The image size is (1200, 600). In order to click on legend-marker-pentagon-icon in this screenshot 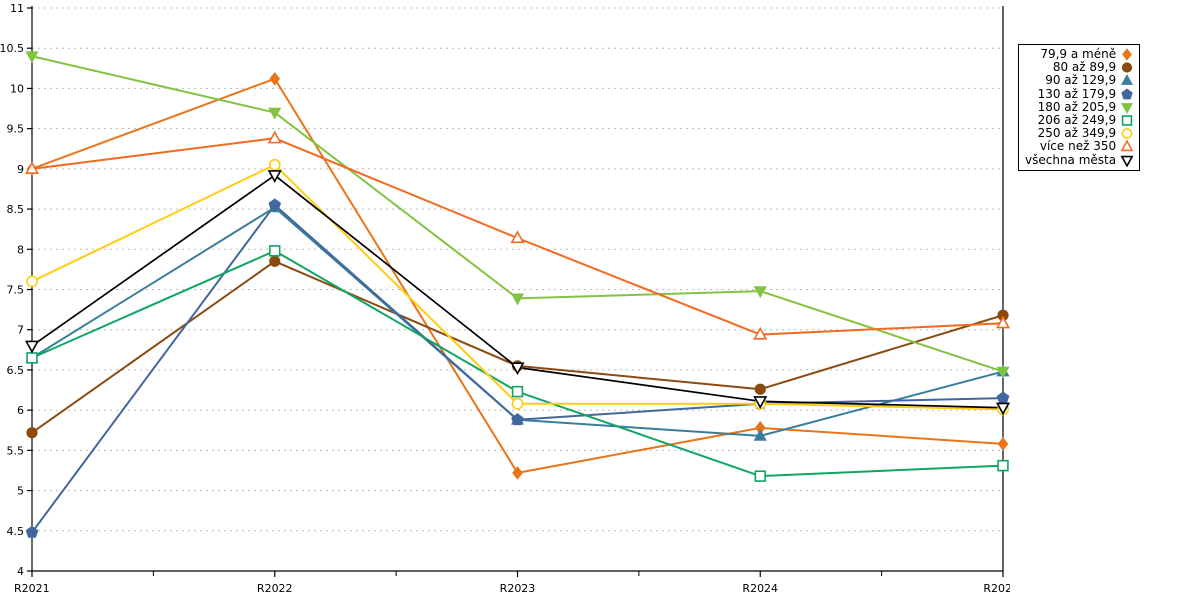, I will do `click(1127, 94)`.